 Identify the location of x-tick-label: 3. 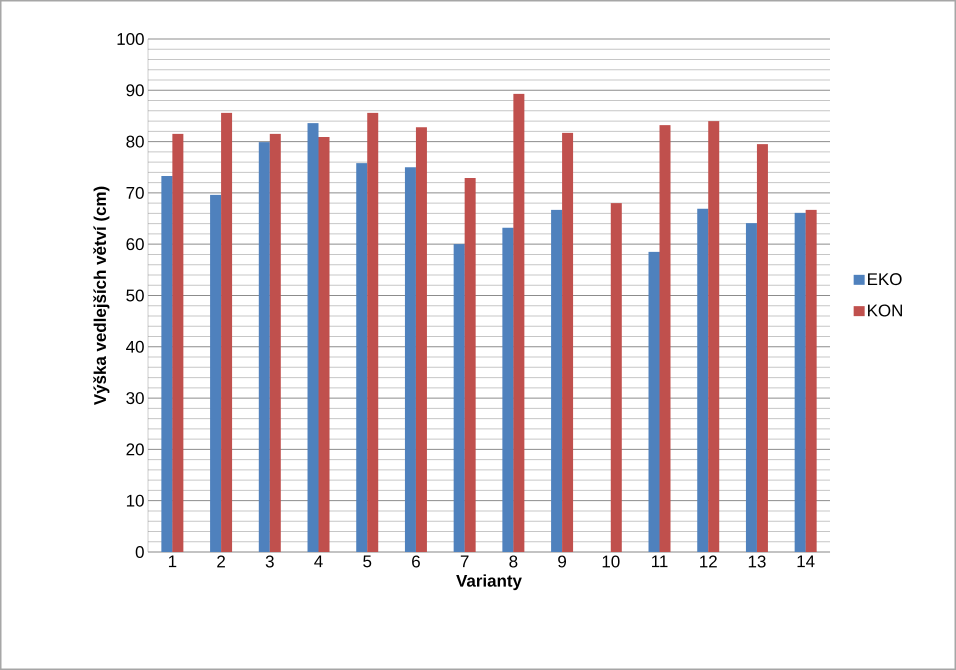
(270, 562).